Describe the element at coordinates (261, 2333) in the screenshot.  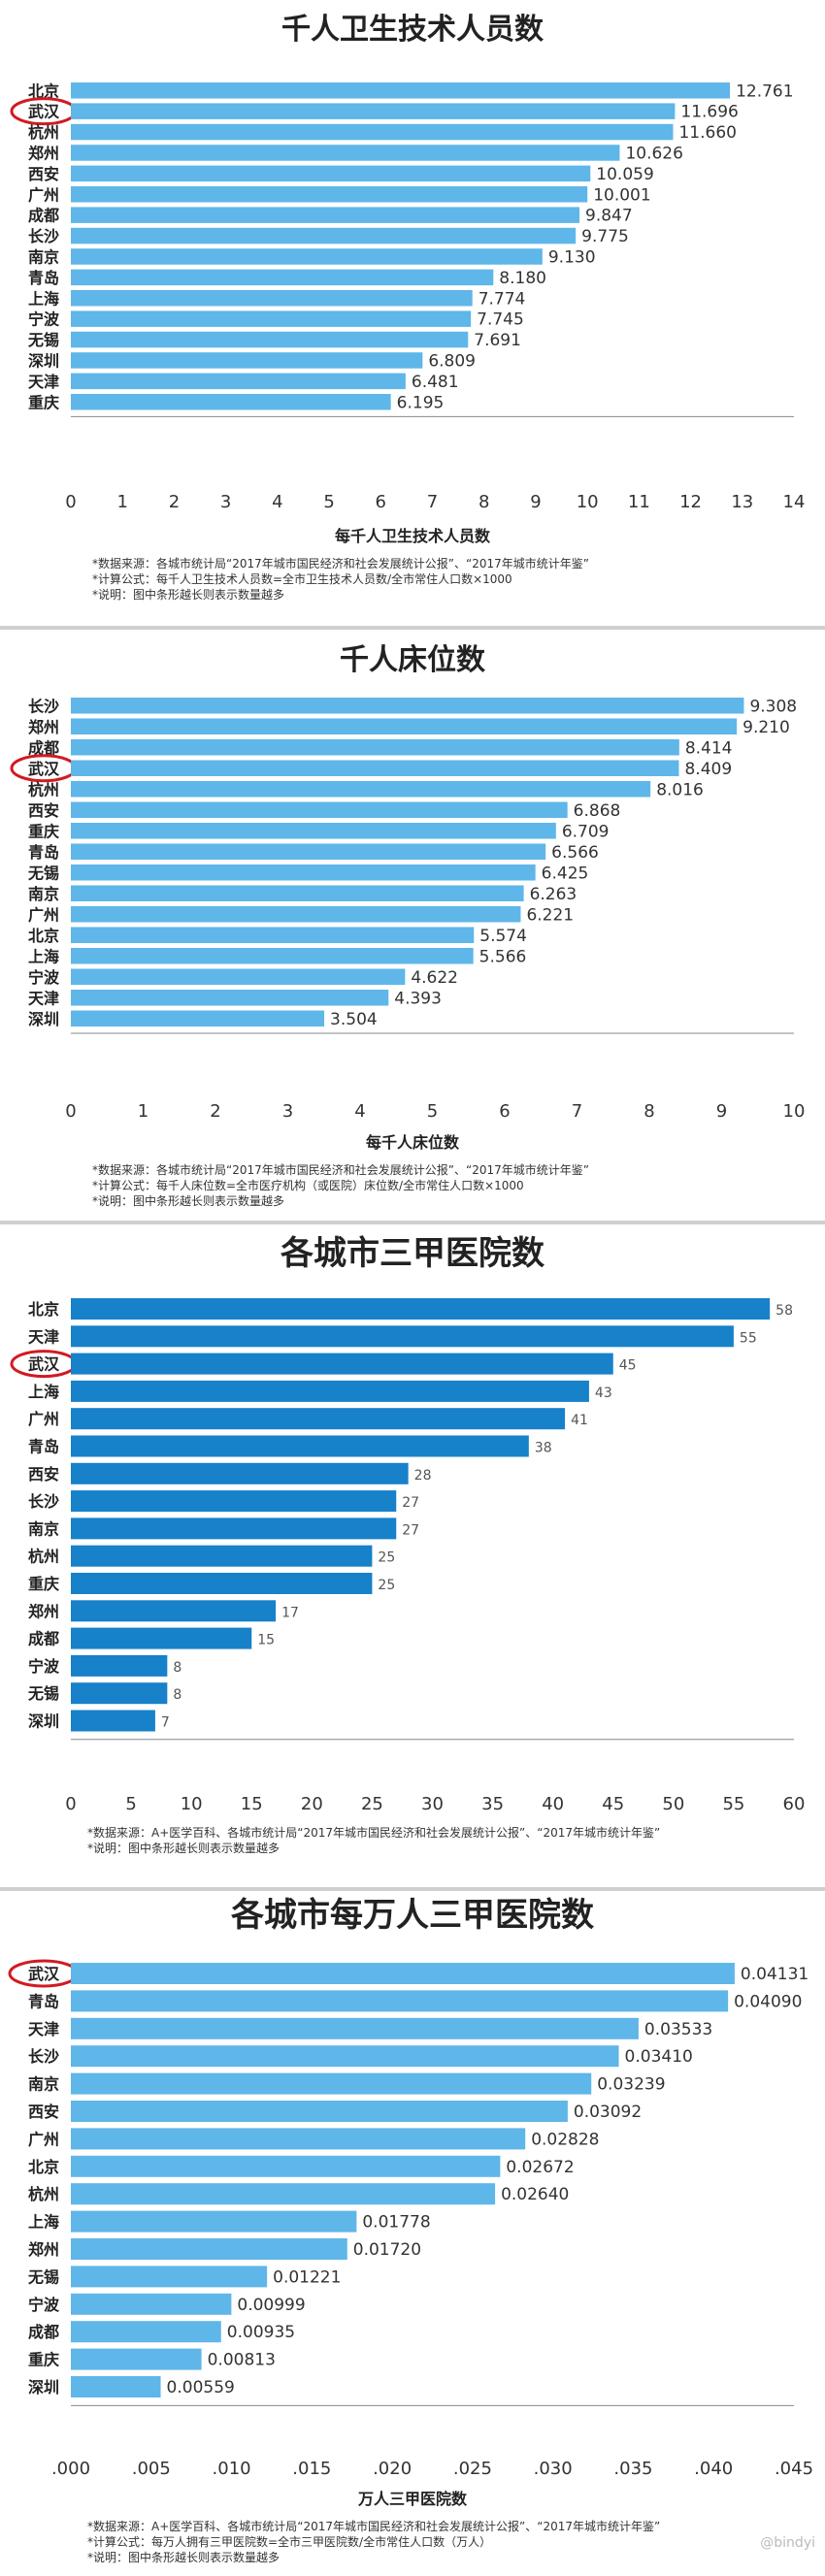
I see `value-label: 0.00935` at that location.